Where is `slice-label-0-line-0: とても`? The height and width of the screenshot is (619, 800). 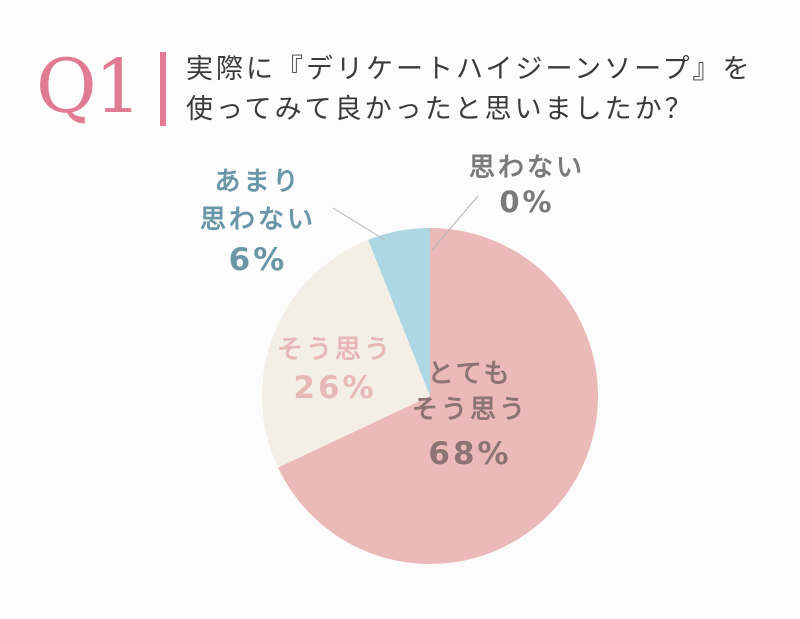
slice-label-0-line-0: とても is located at coordinates (470, 374).